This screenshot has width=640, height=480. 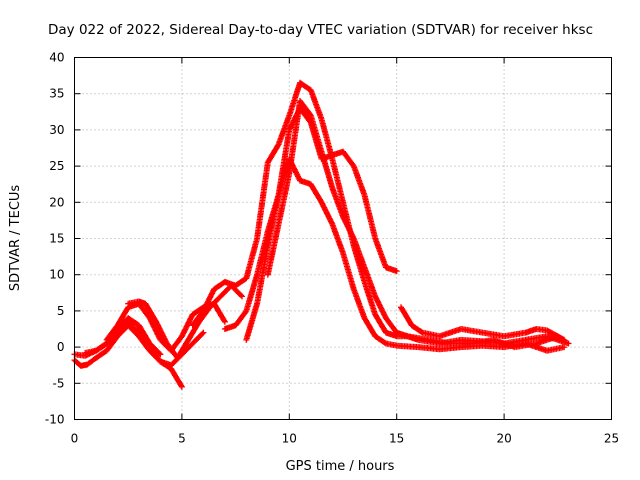 I want to click on y-tick-label: 5, so click(x=61, y=311).